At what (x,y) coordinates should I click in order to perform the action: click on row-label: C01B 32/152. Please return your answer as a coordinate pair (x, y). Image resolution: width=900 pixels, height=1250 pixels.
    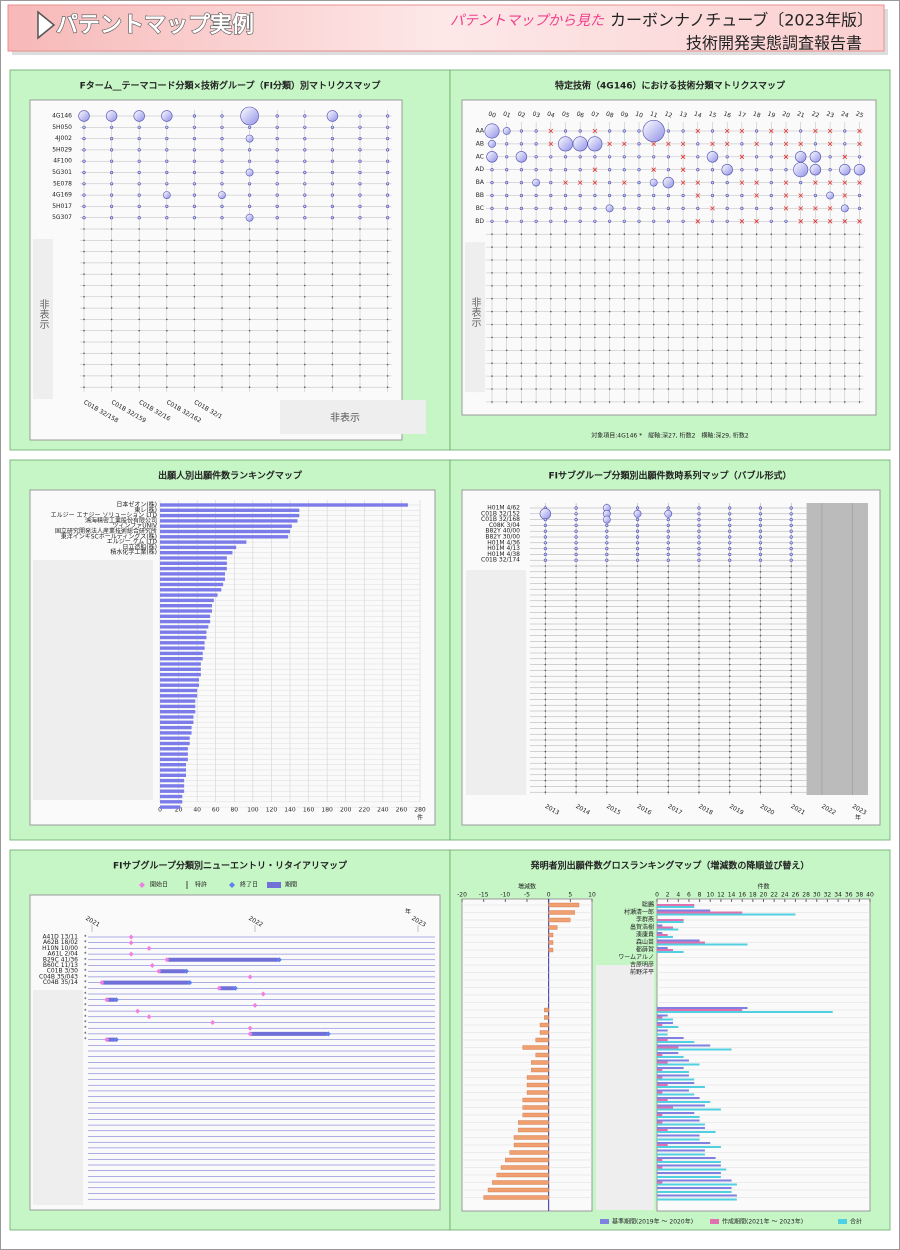
    Looking at the image, I should click on (500, 513).